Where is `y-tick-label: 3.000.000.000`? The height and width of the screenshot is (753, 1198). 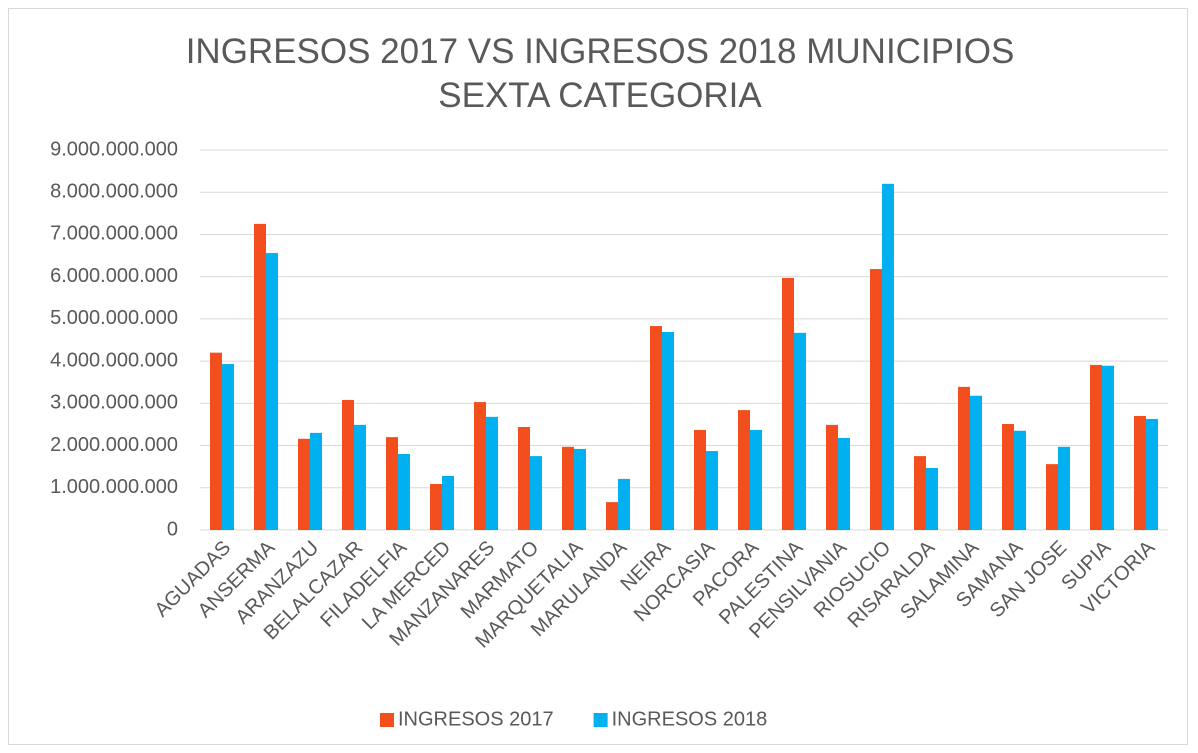 y-tick-label: 3.000.000.000 is located at coordinates (114, 403).